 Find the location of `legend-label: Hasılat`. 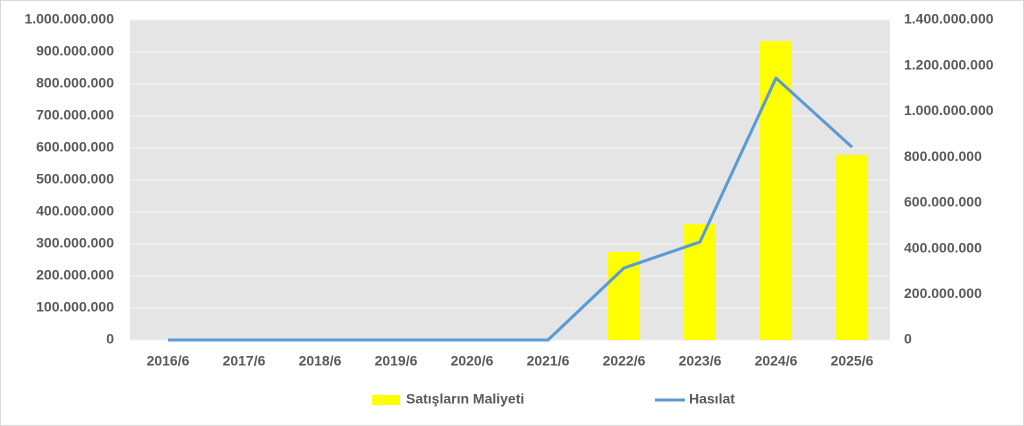

legend-label: Hasılat is located at coordinates (712, 399).